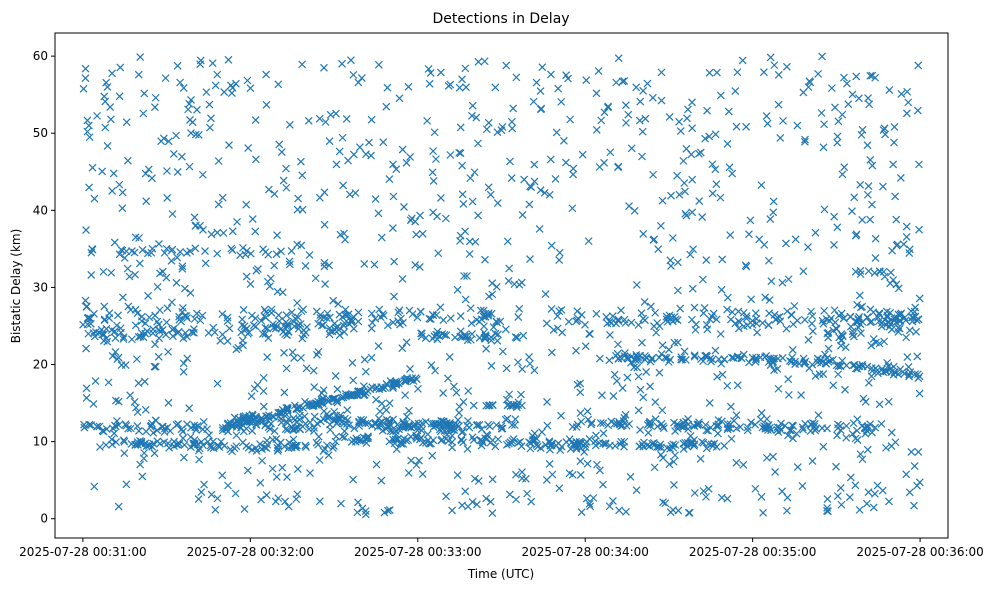  Describe the element at coordinates (40, 133) in the screenshot. I see `y-tick-label: 50` at that location.